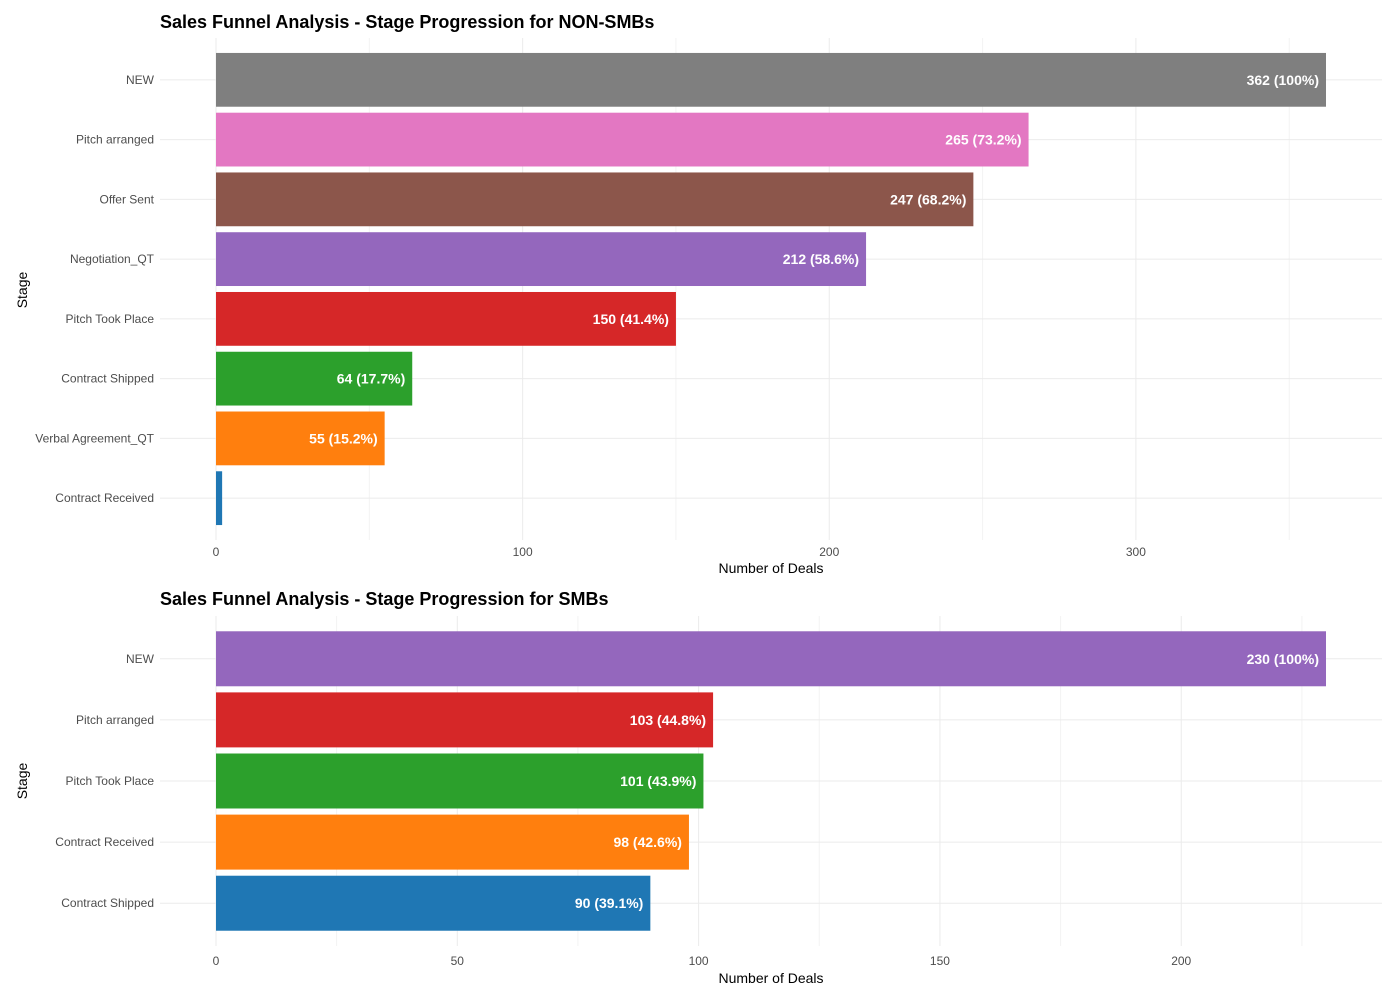  What do you see at coordinates (112, 259) in the screenshot?
I see `category-label: Negotiation_QT` at bounding box center [112, 259].